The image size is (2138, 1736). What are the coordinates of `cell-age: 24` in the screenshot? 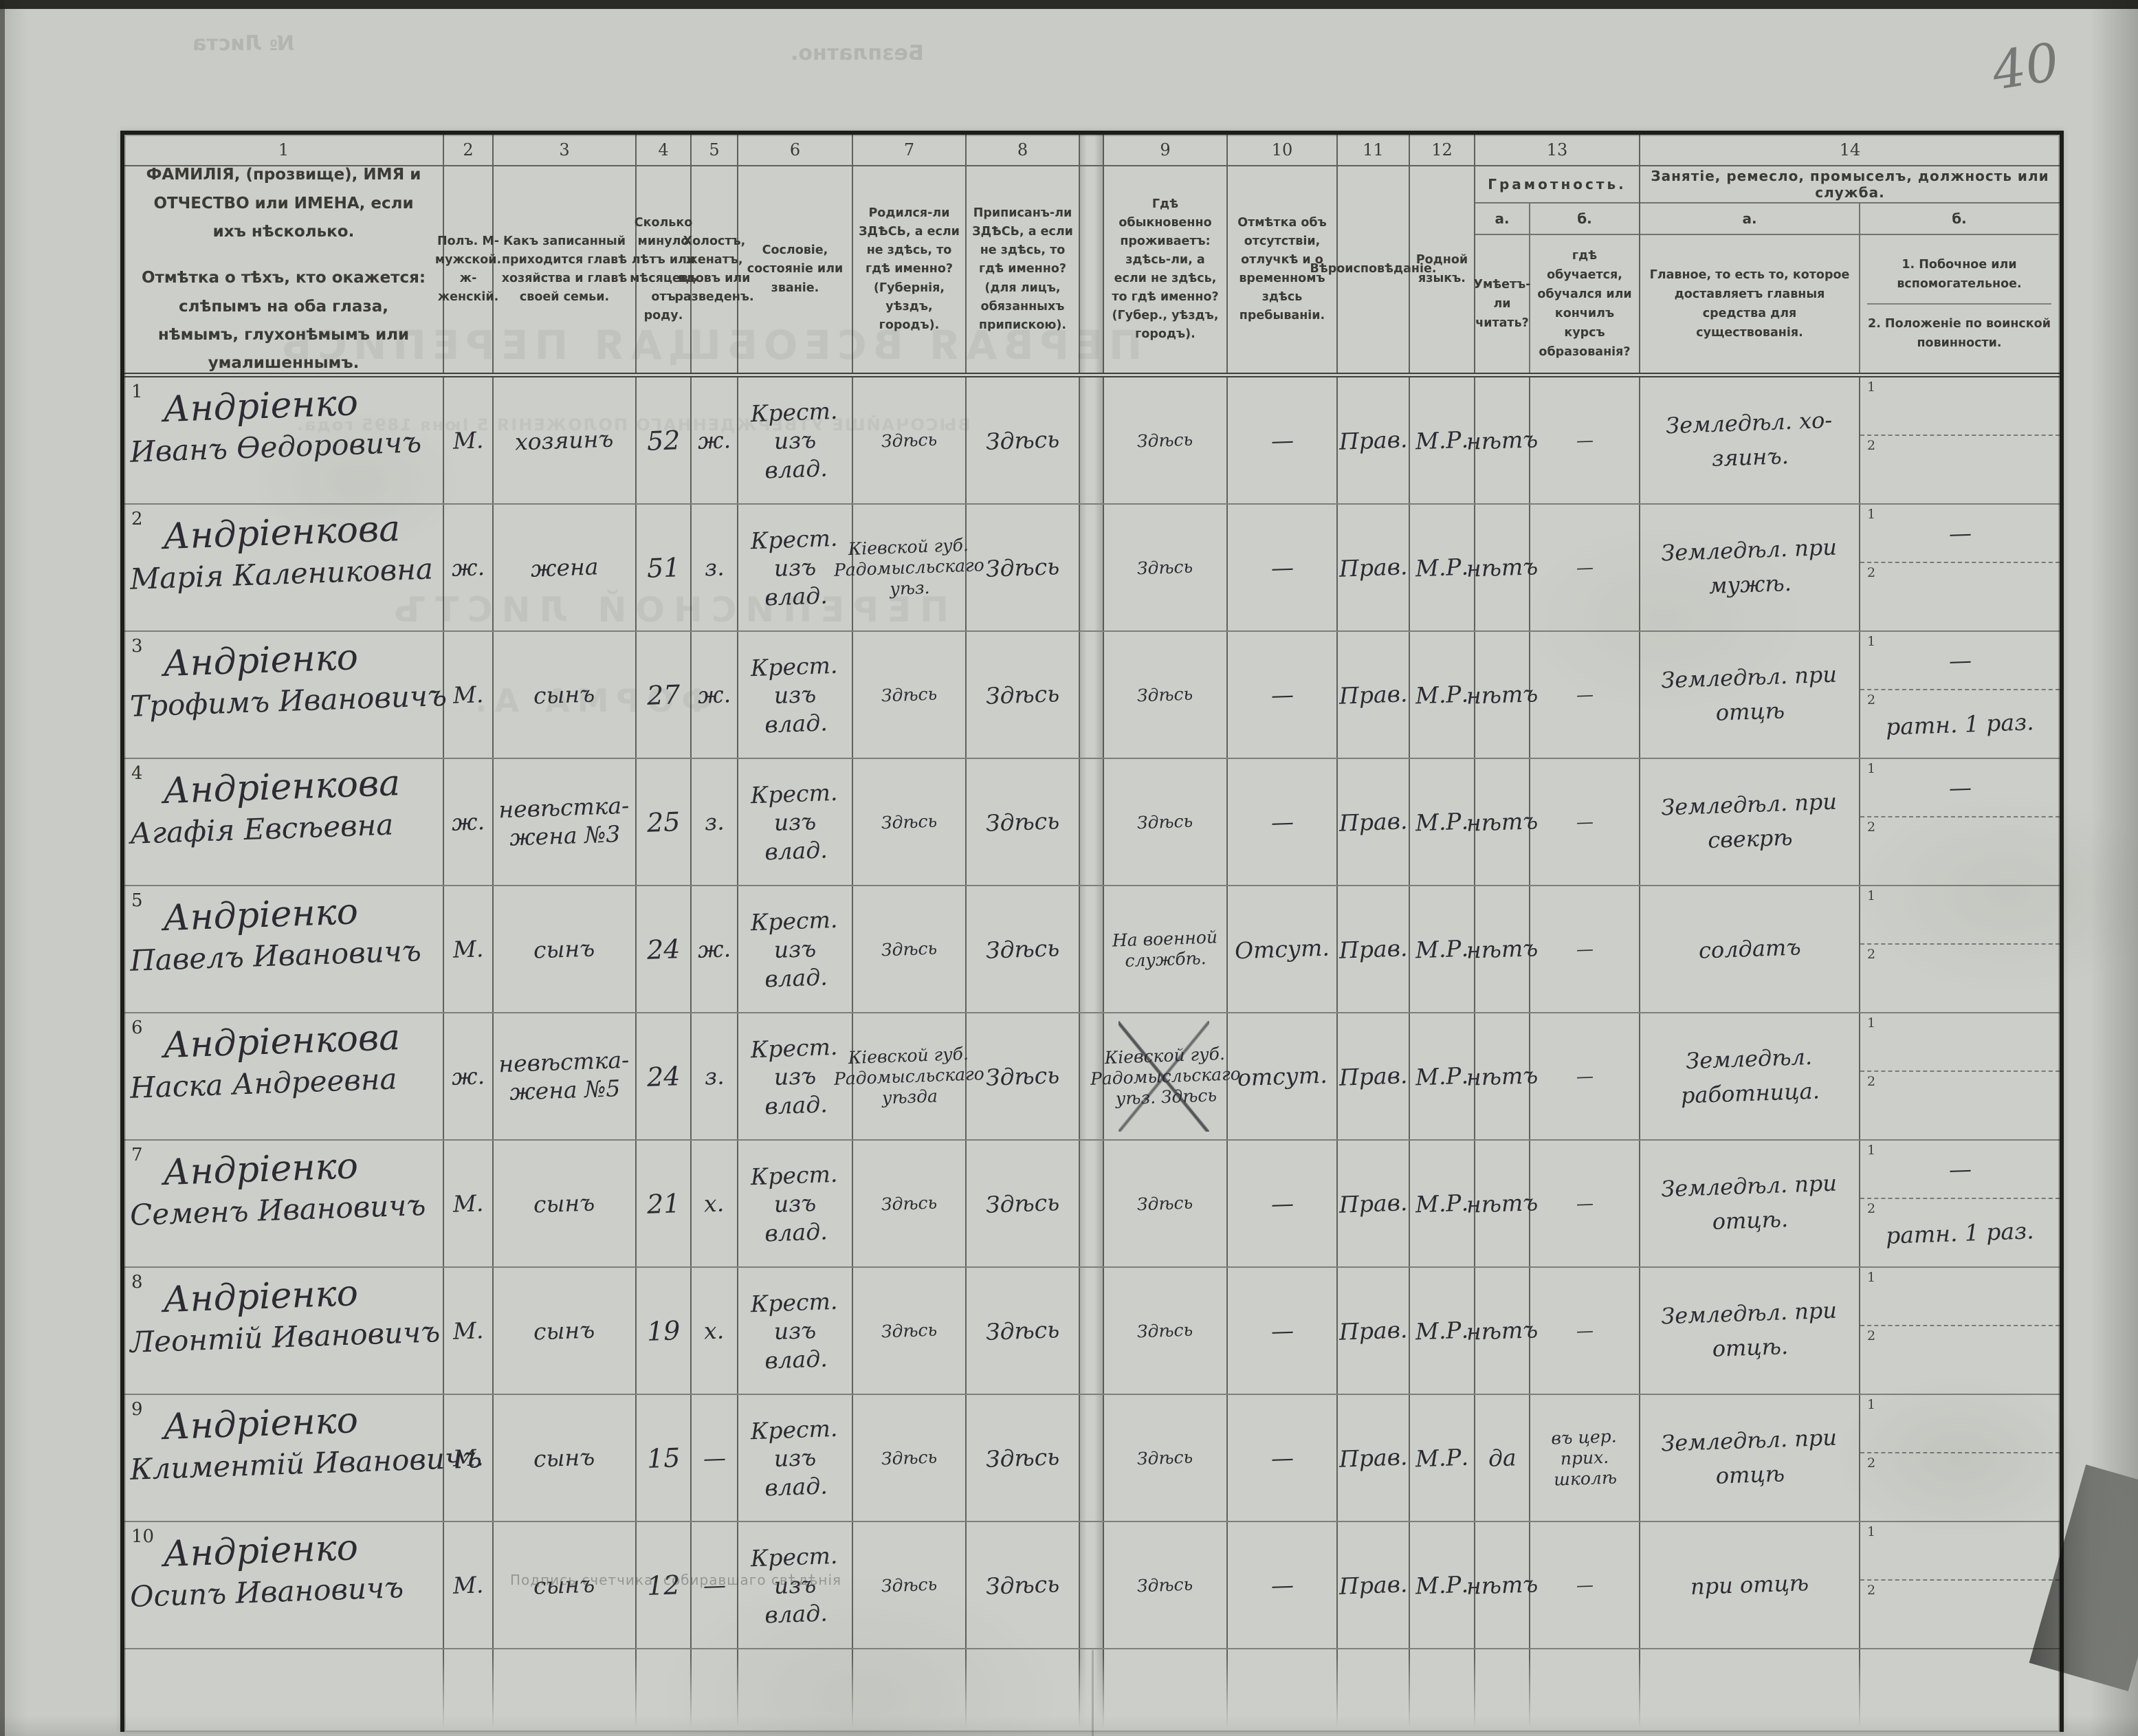 It's located at (664, 1076).